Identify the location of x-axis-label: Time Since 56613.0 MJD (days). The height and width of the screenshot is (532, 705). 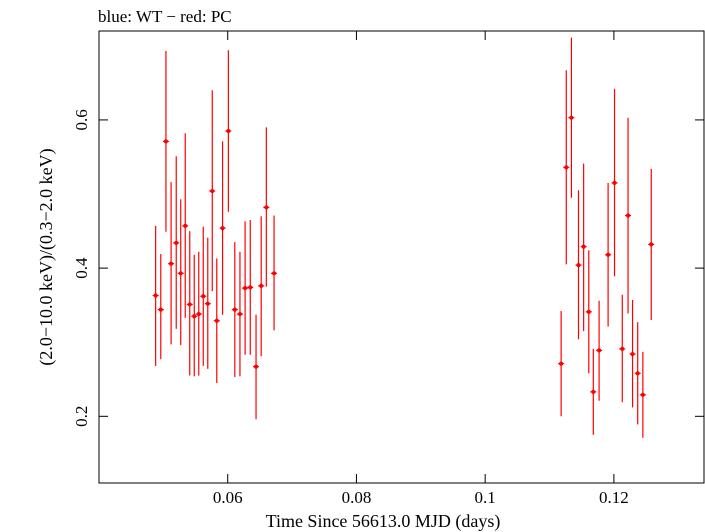
(383, 521).